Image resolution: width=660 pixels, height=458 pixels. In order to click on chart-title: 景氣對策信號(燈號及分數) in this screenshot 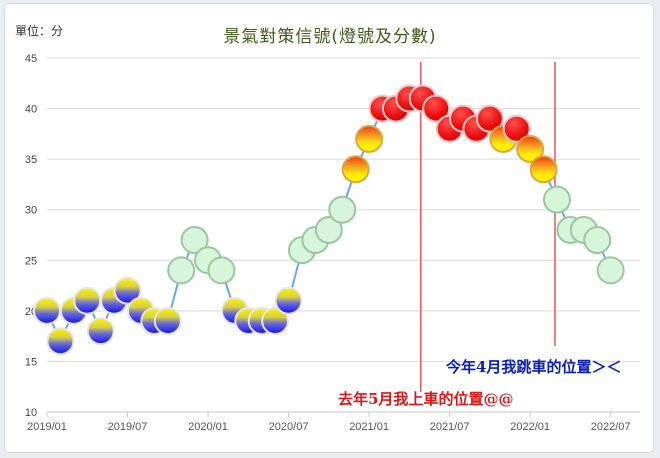, I will do `click(330, 37)`.